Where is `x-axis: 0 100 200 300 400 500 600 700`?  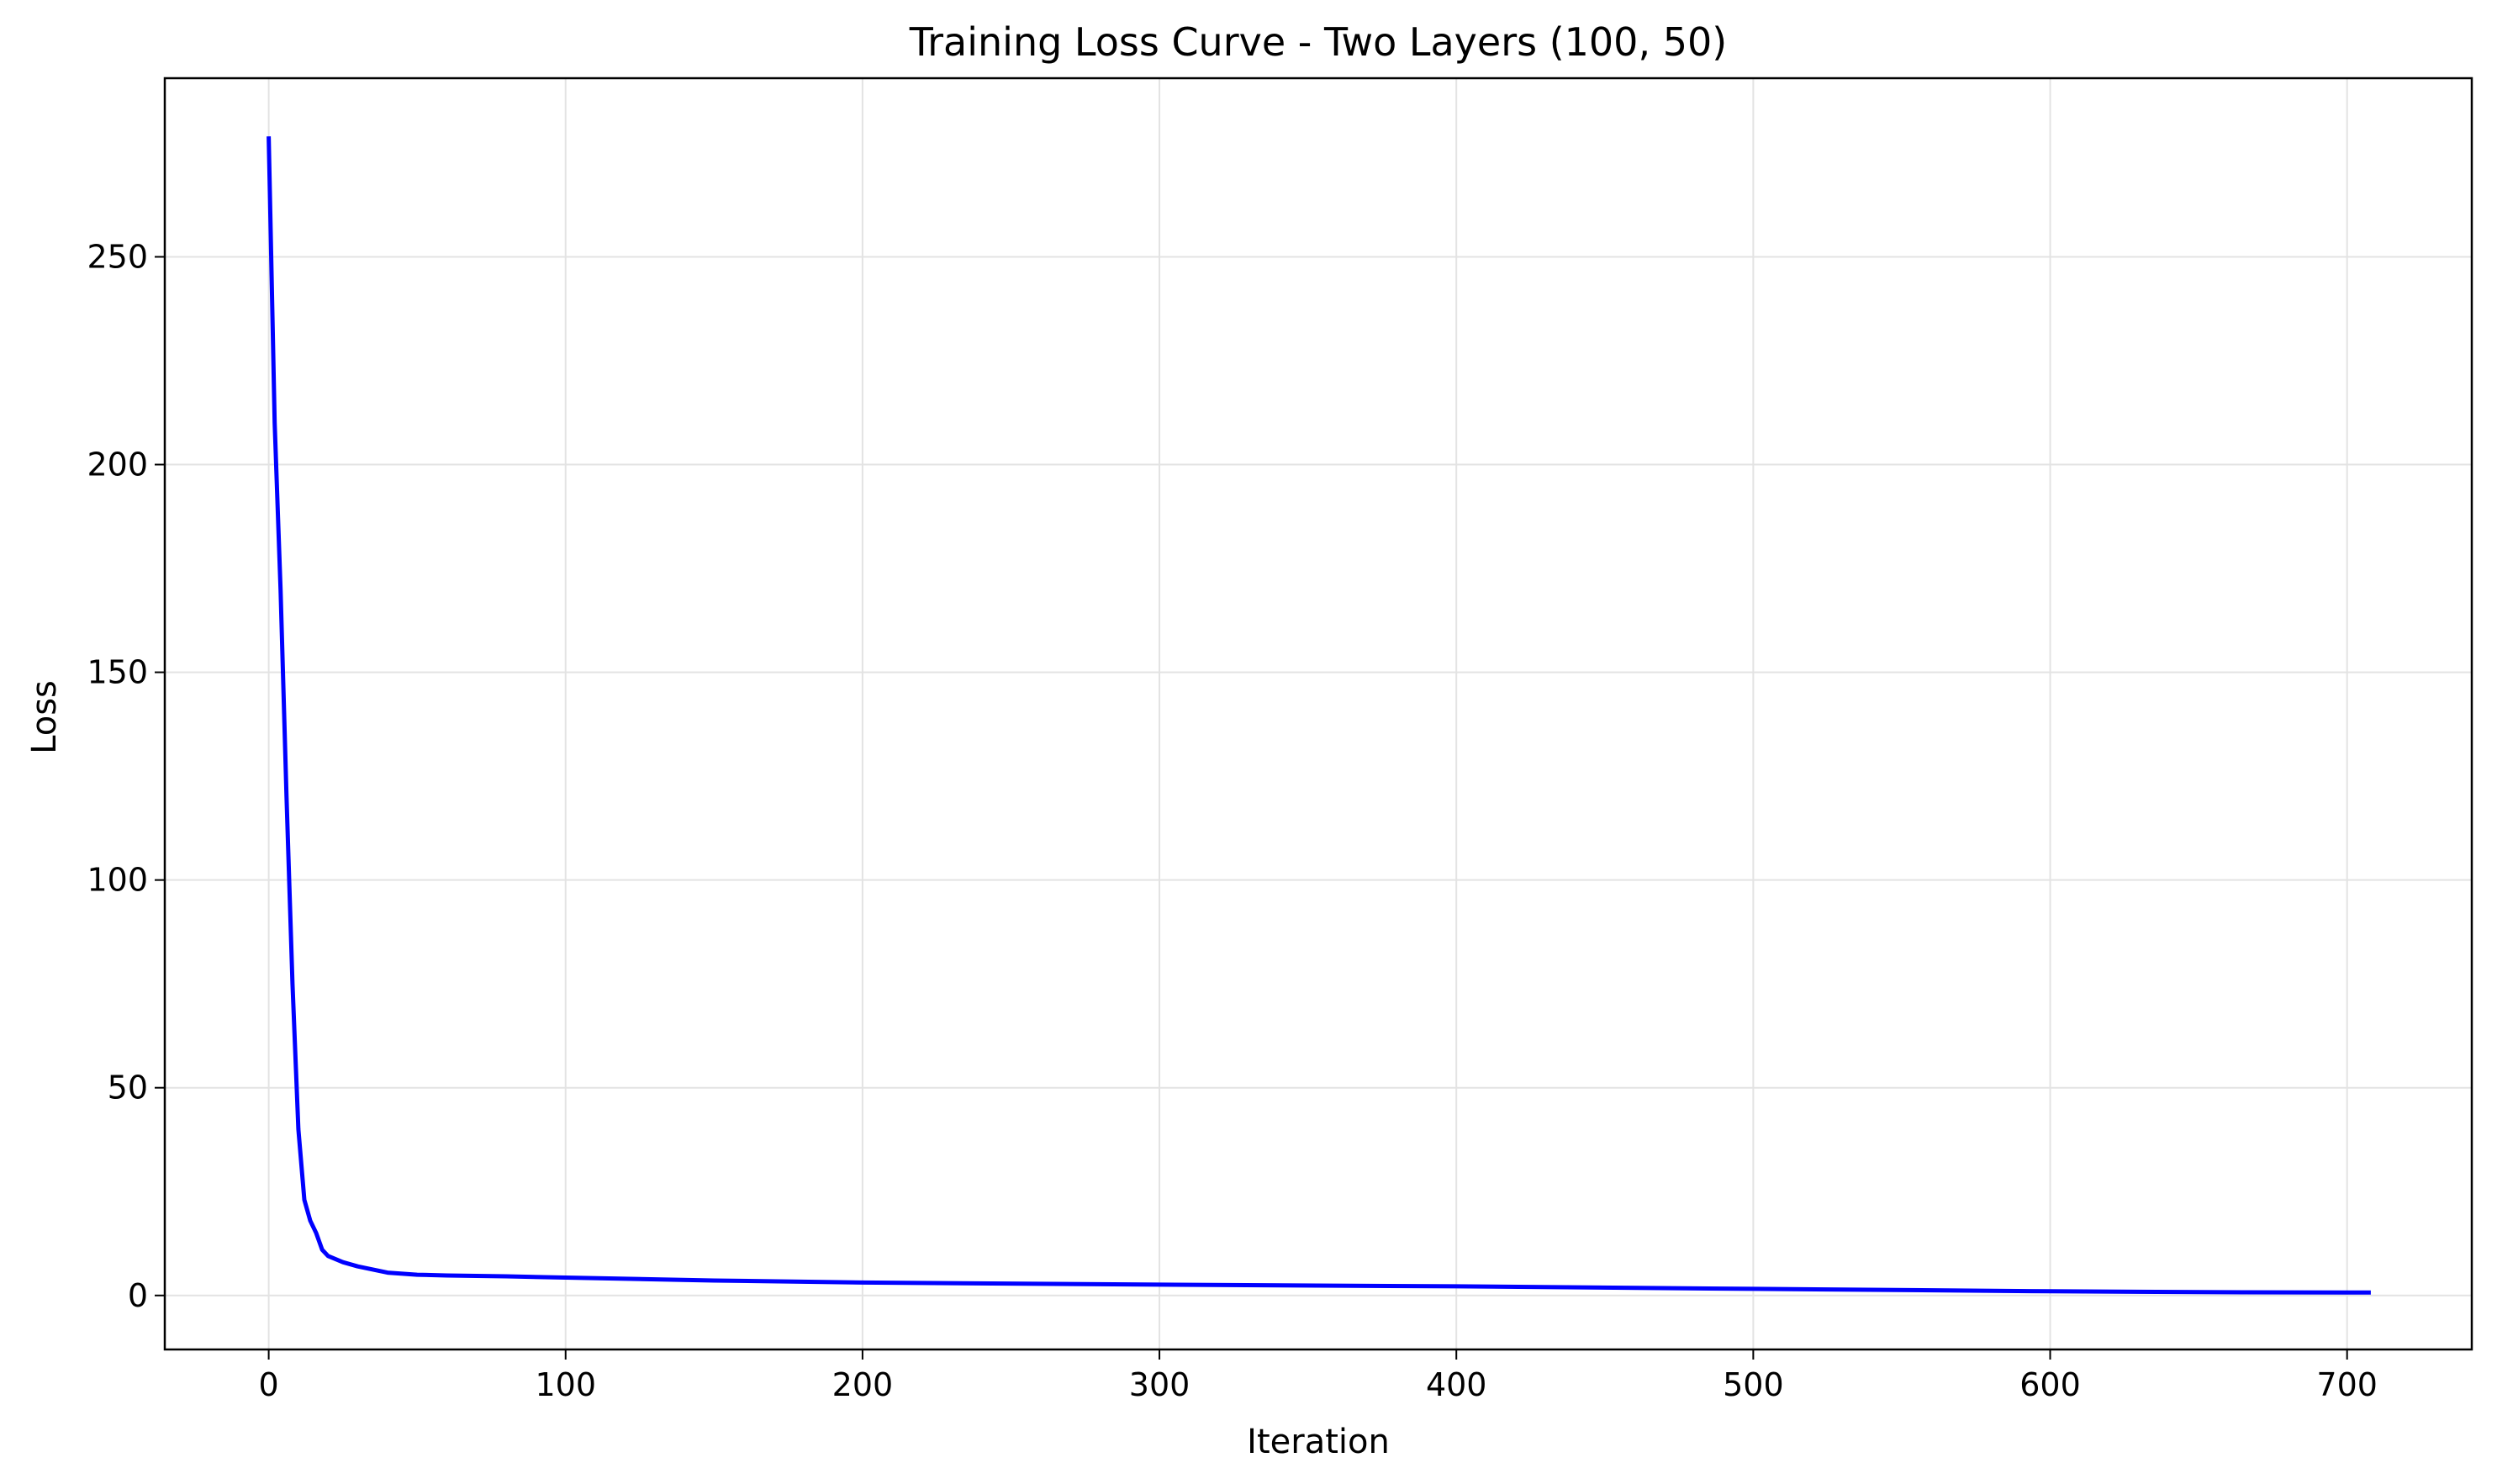 x-axis: 0 100 200 300 400 500 600 700 is located at coordinates (1318, 1376).